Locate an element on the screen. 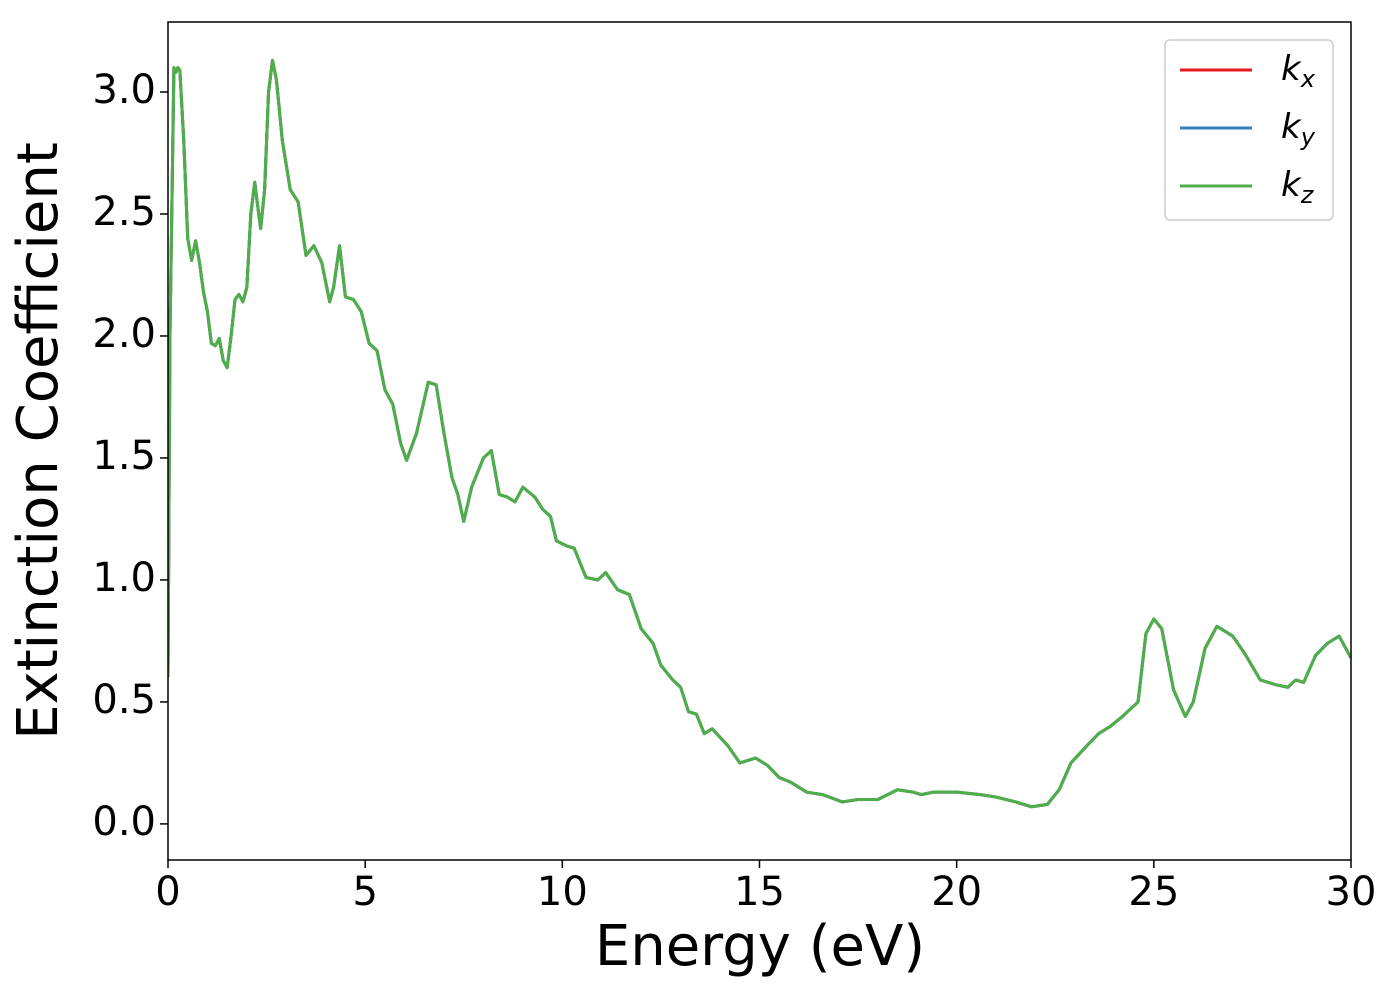 This screenshot has height=1000, width=1400. y-tick-label: 0.5 is located at coordinates (124, 700).